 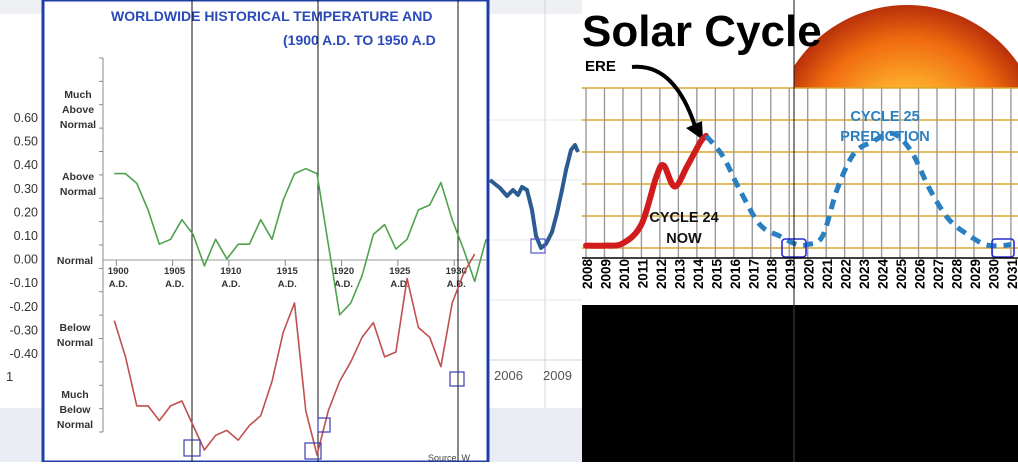 What do you see at coordinates (735, 274) in the screenshot?
I see `year-tick-label: 2016` at bounding box center [735, 274].